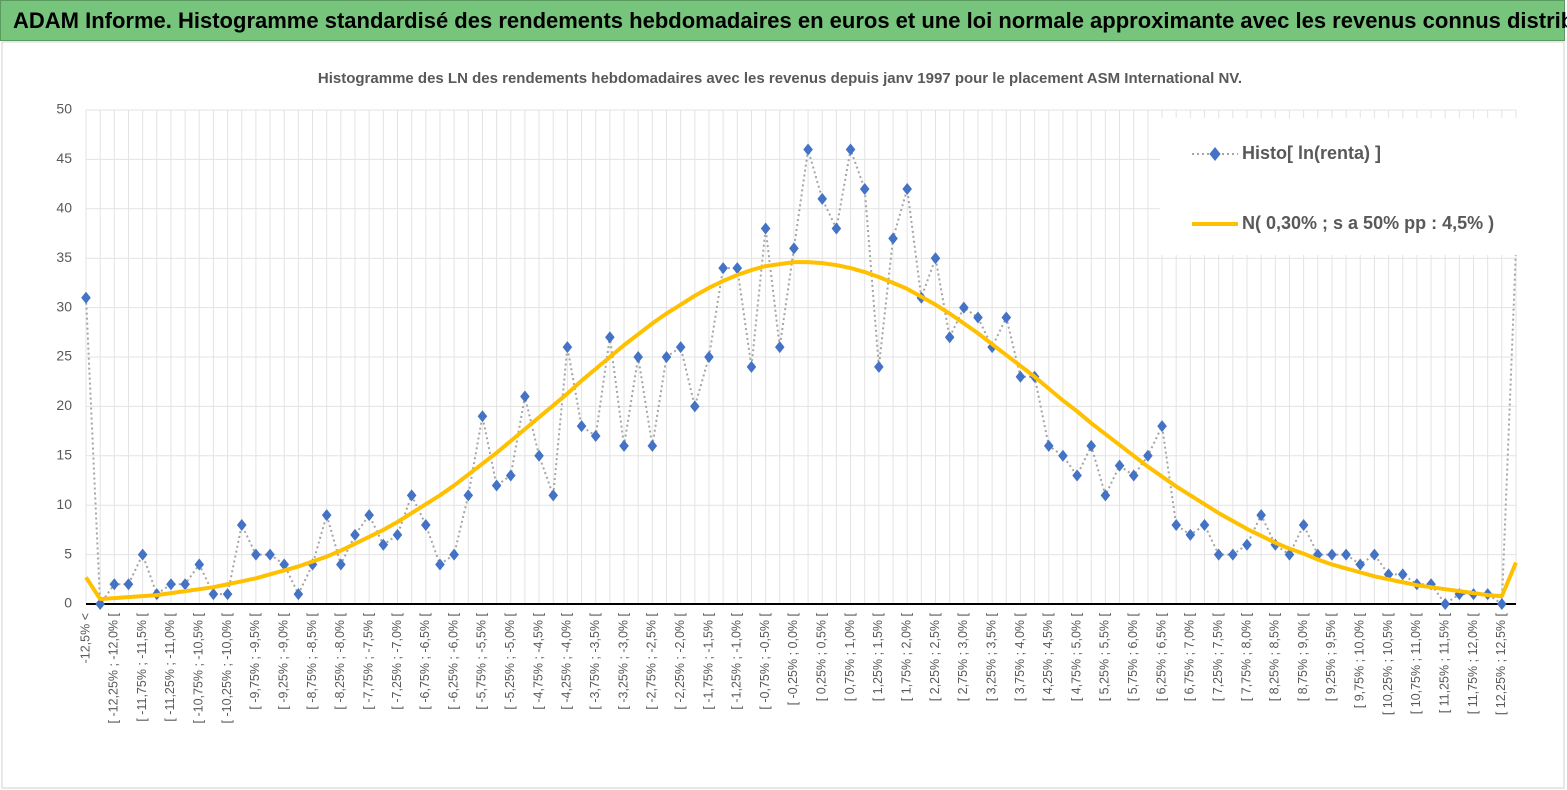 This screenshot has width=1567, height=790. Describe the element at coordinates (64, 208) in the screenshot. I see `y-tick-label: 40` at that location.